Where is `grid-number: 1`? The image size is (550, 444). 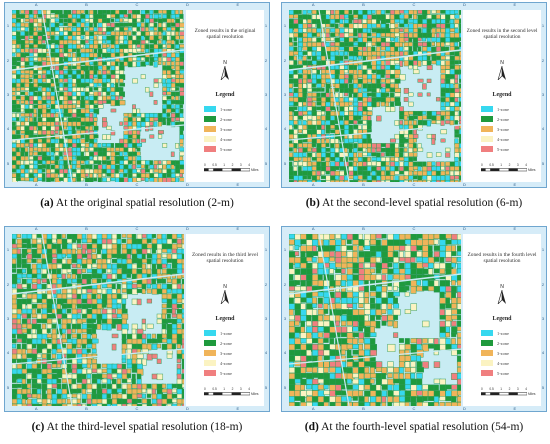
grid-number: 1 is located at coordinates (266, 26).